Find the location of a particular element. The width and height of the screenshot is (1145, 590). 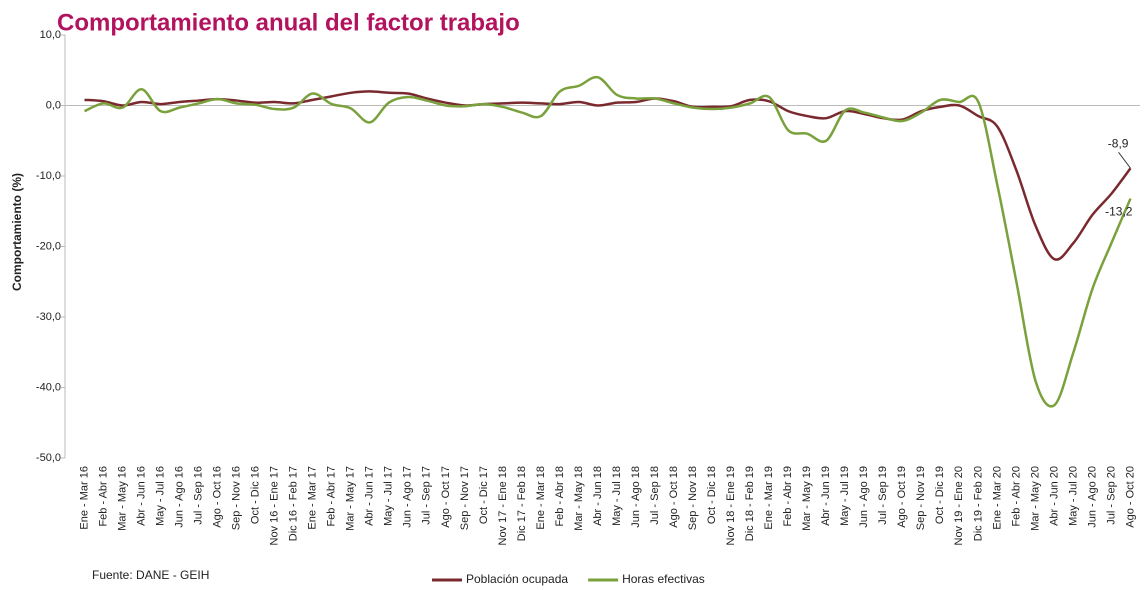

x-tick-label: Ene - Mar 16 is located at coordinates (84, 498).